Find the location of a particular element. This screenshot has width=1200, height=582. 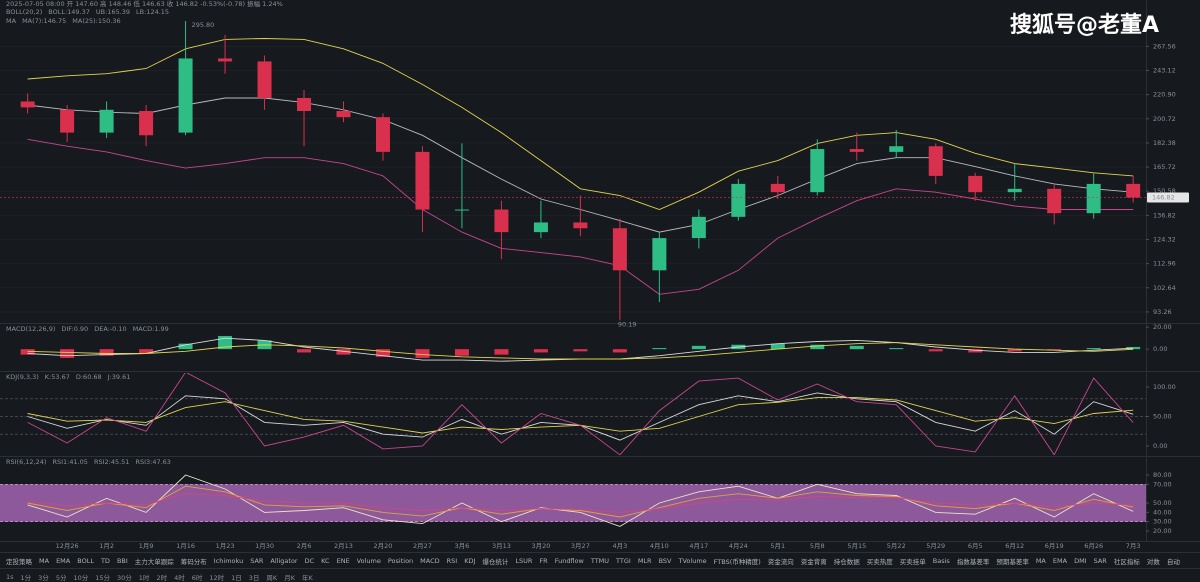

toolbar-item: TVolume is located at coordinates (692, 560).